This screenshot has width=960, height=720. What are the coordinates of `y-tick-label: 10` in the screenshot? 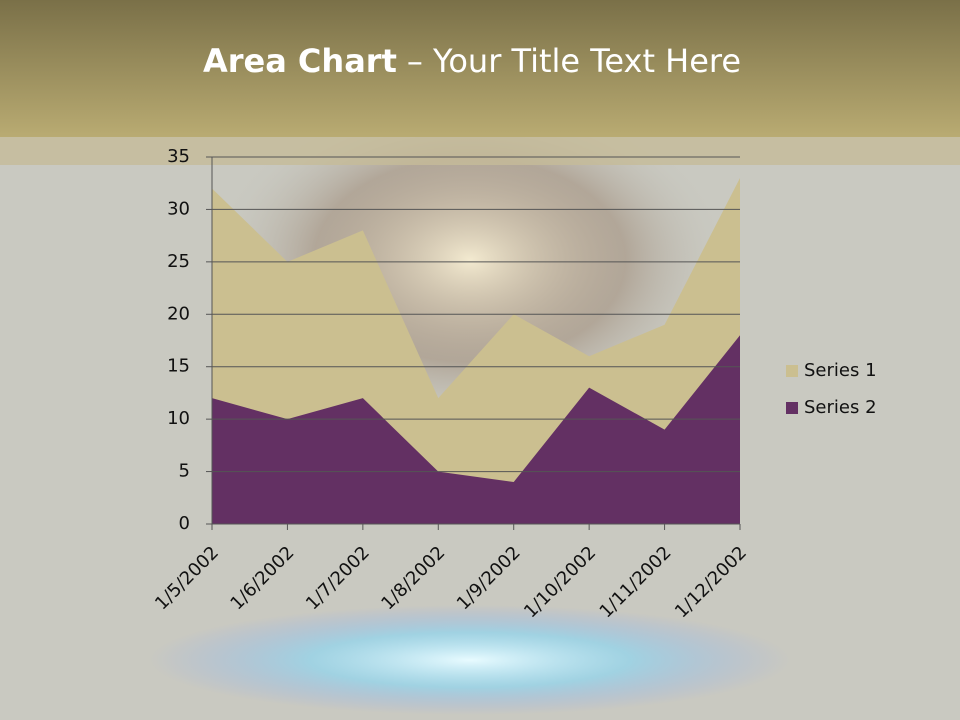 It's located at (178, 418).